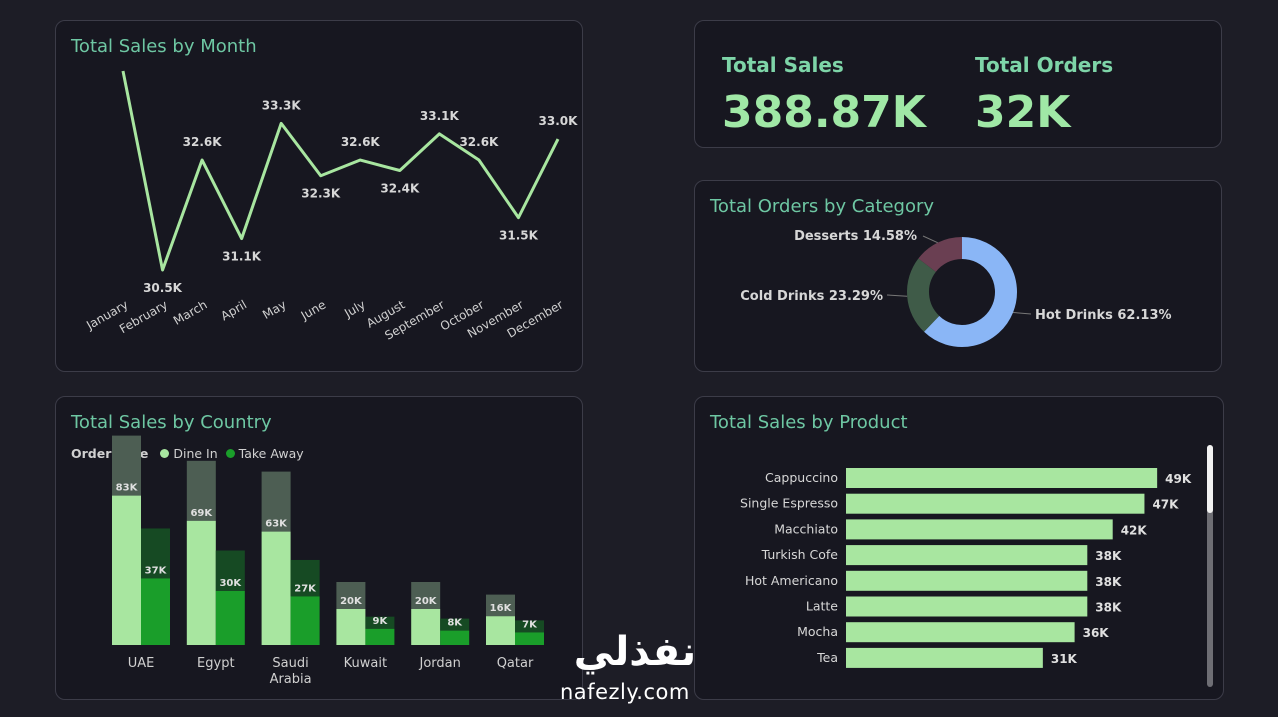 This screenshot has width=1278, height=717. Describe the element at coordinates (1064, 659) in the screenshot. I see `bar-label: 31K` at that location.